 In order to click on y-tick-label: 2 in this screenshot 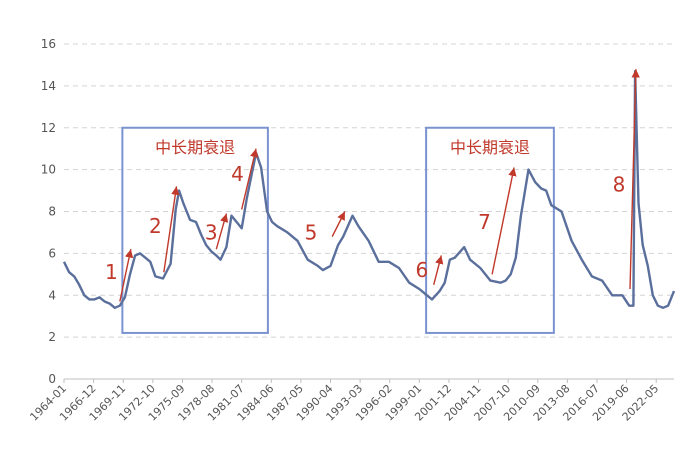, I will do `click(52, 337)`.